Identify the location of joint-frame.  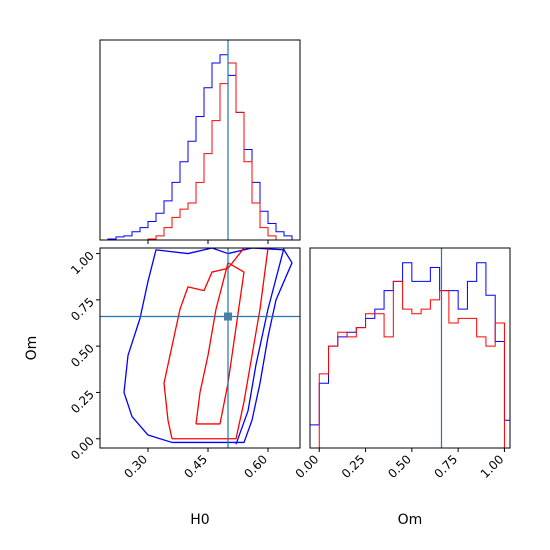
(200, 348).